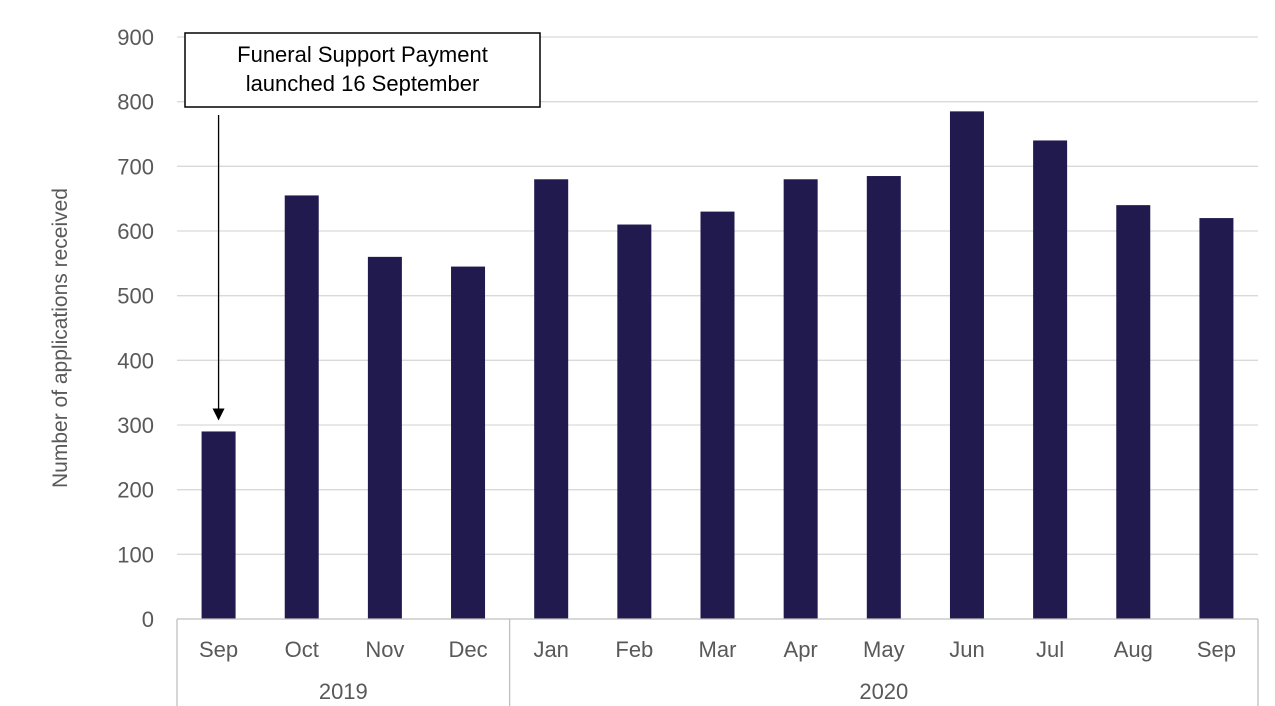 This screenshot has height=706, width=1275. What do you see at coordinates (135, 425) in the screenshot?
I see `y-tick-label: 300` at bounding box center [135, 425].